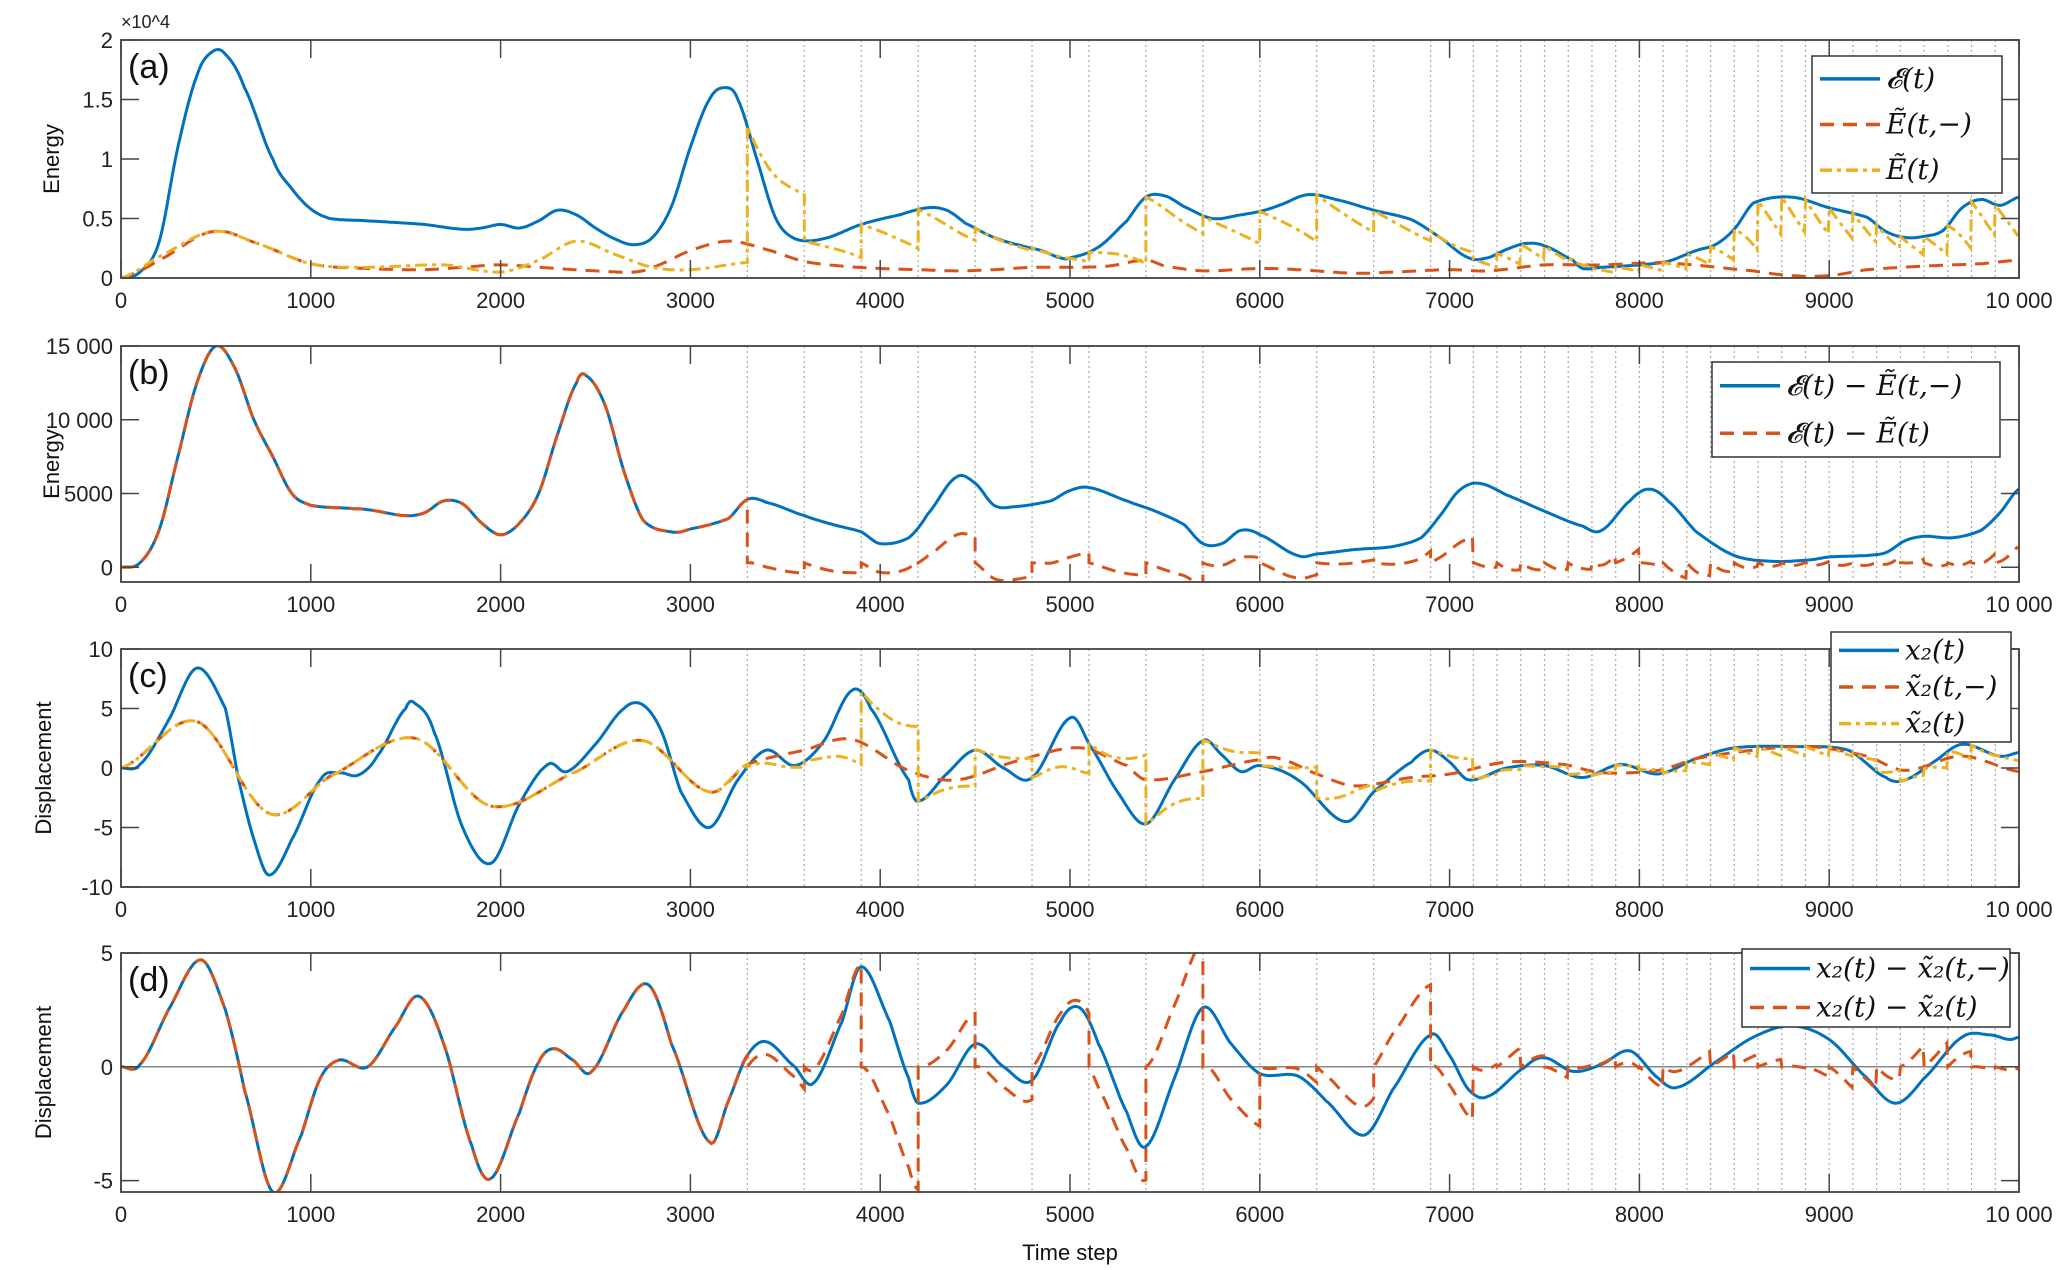 Image resolution: width=2067 pixels, height=1270 pixels. Describe the element at coordinates (1928, 124) in the screenshot. I see `legend-label: Ẽ(t,−)` at that location.